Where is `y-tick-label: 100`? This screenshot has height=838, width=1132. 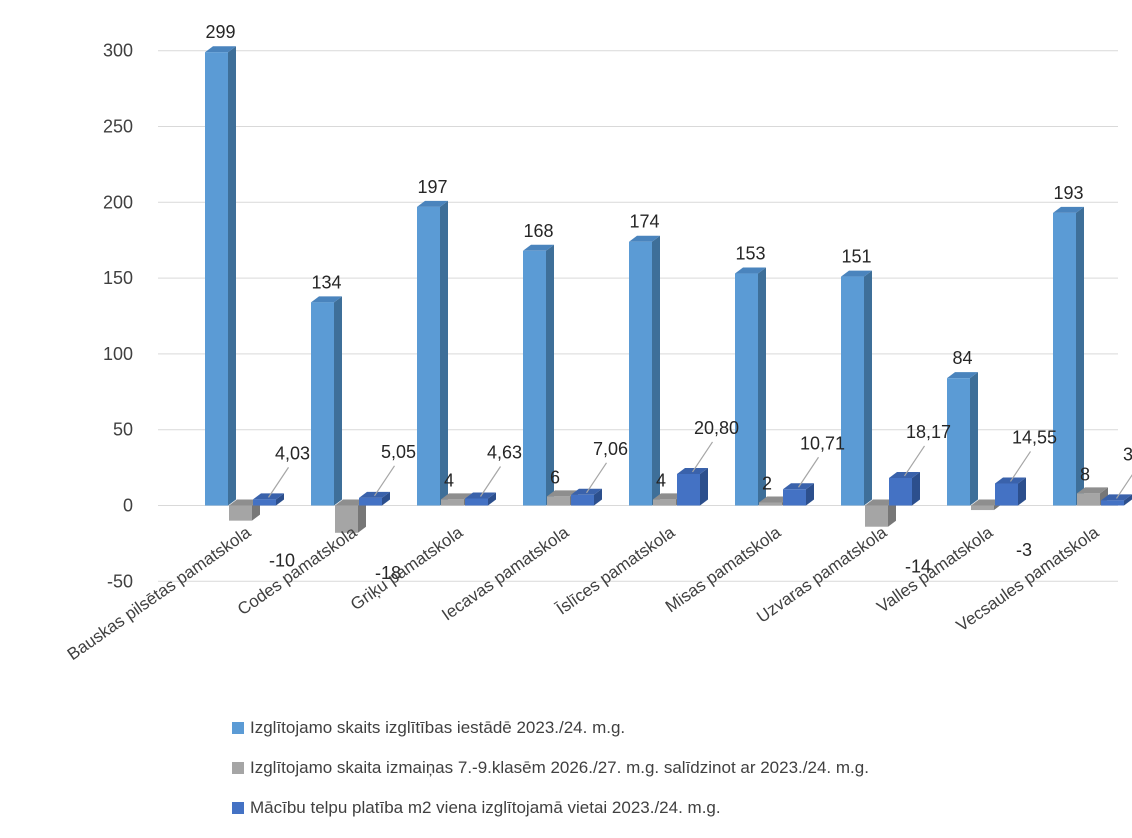 y-tick-label: 100 is located at coordinates (118, 354).